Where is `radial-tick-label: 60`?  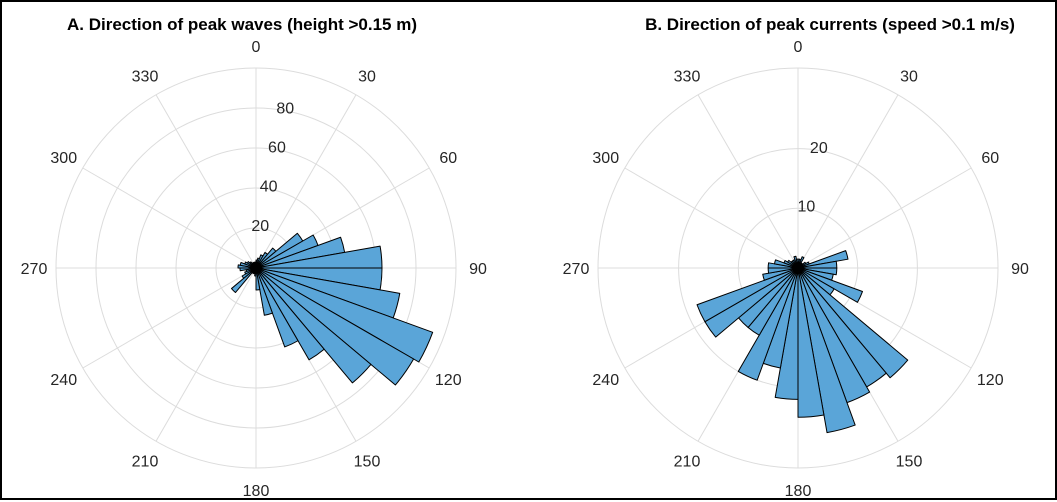 radial-tick-label: 60 is located at coordinates (277, 148).